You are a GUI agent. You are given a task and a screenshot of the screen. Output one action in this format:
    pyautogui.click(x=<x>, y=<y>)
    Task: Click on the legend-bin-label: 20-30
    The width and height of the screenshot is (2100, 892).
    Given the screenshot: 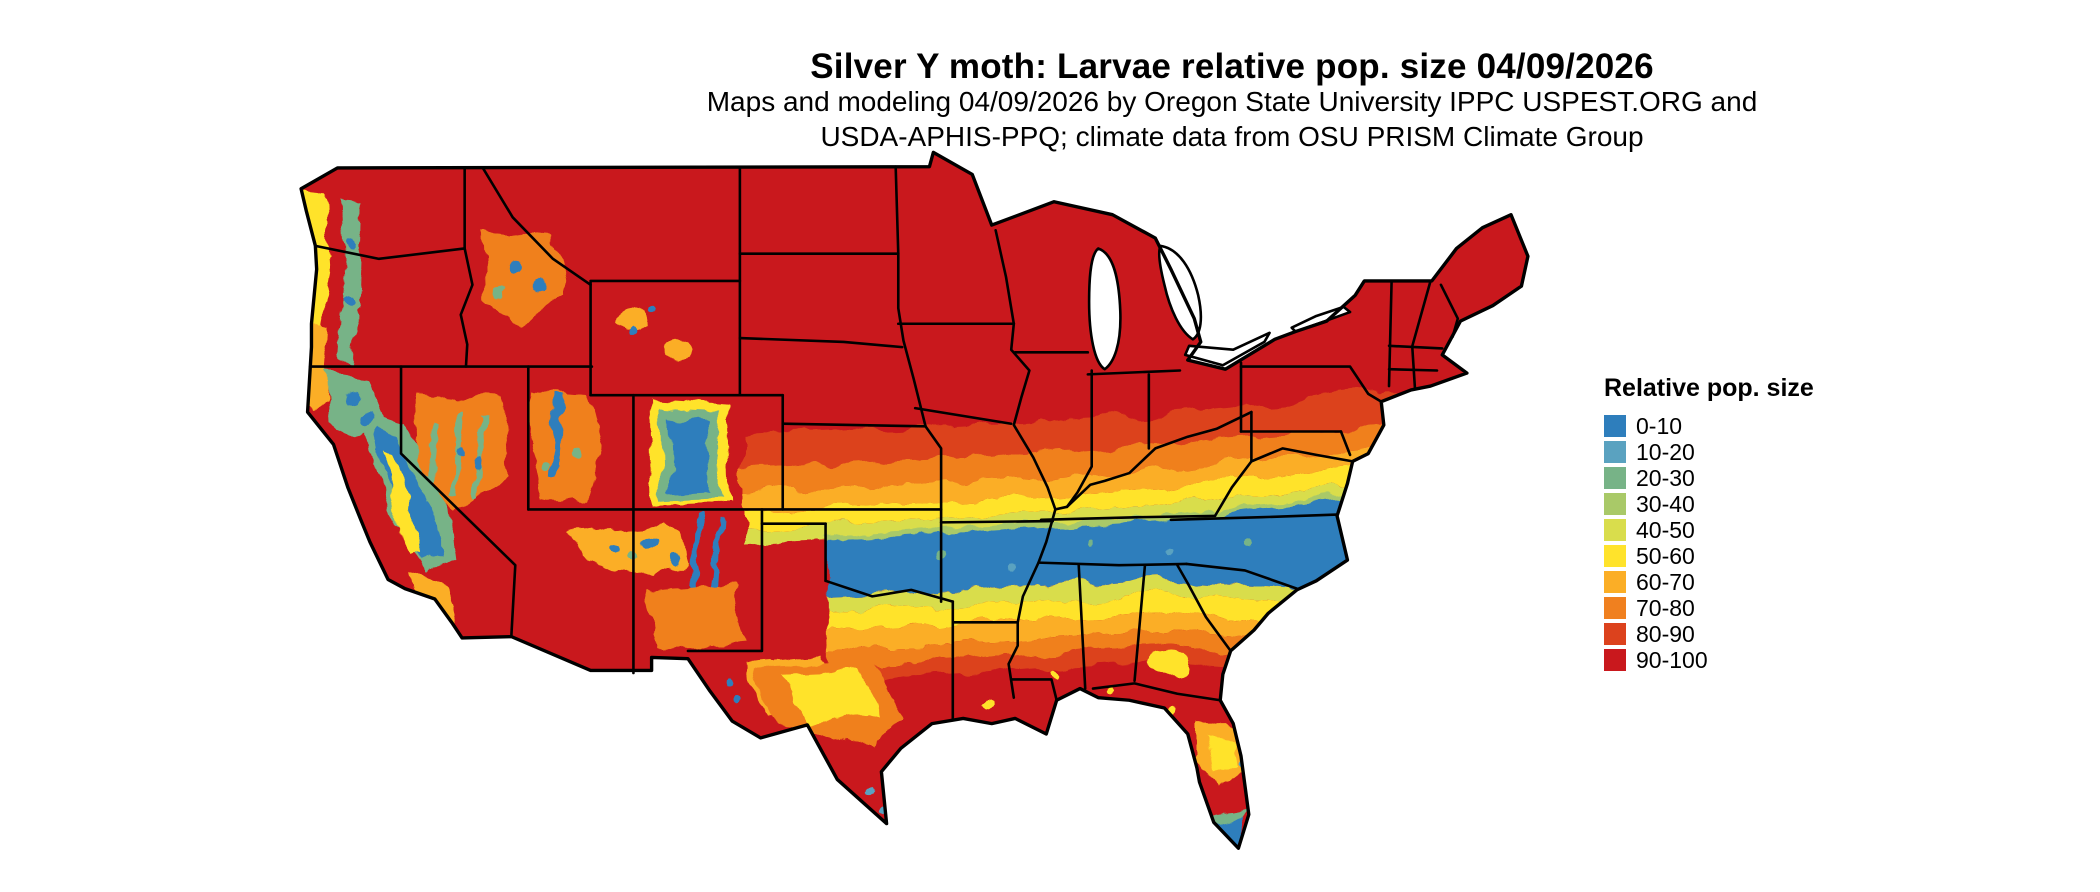 What is the action you would take?
    pyautogui.click(x=1665, y=477)
    